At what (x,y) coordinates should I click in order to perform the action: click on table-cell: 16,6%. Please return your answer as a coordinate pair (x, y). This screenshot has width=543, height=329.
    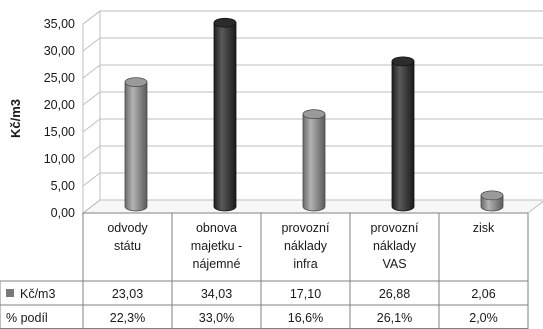
    Looking at the image, I should click on (305, 318).